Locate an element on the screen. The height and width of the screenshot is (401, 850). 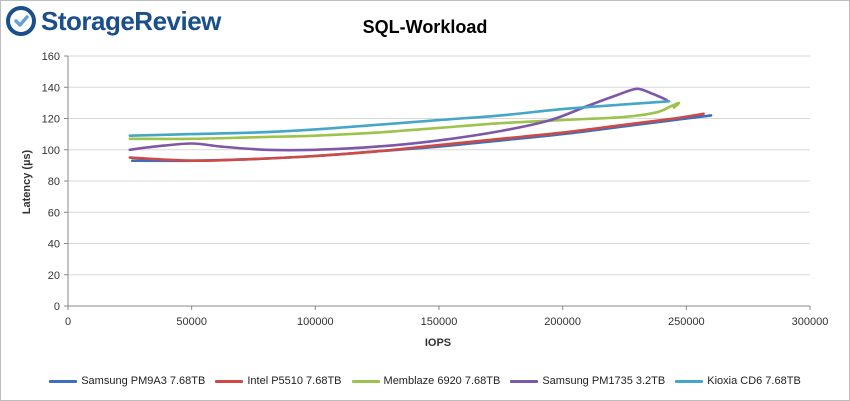
legend-item-memblaze-6920-7-68tb: Memblaze 6920 7.68TB is located at coordinates (426, 381).